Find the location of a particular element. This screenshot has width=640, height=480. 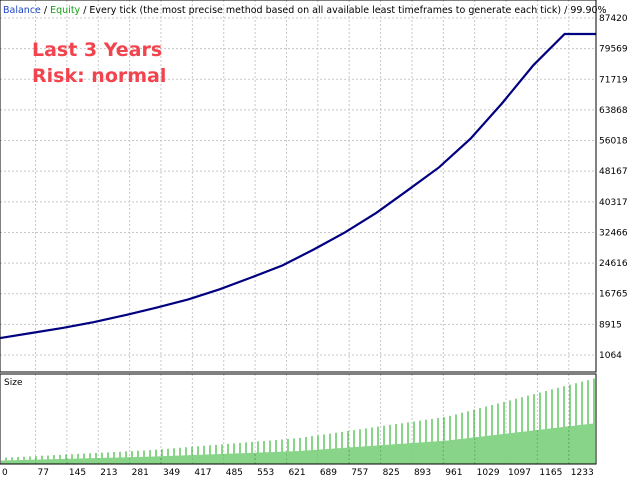

y-tick-label: 63868 is located at coordinates (613, 111).